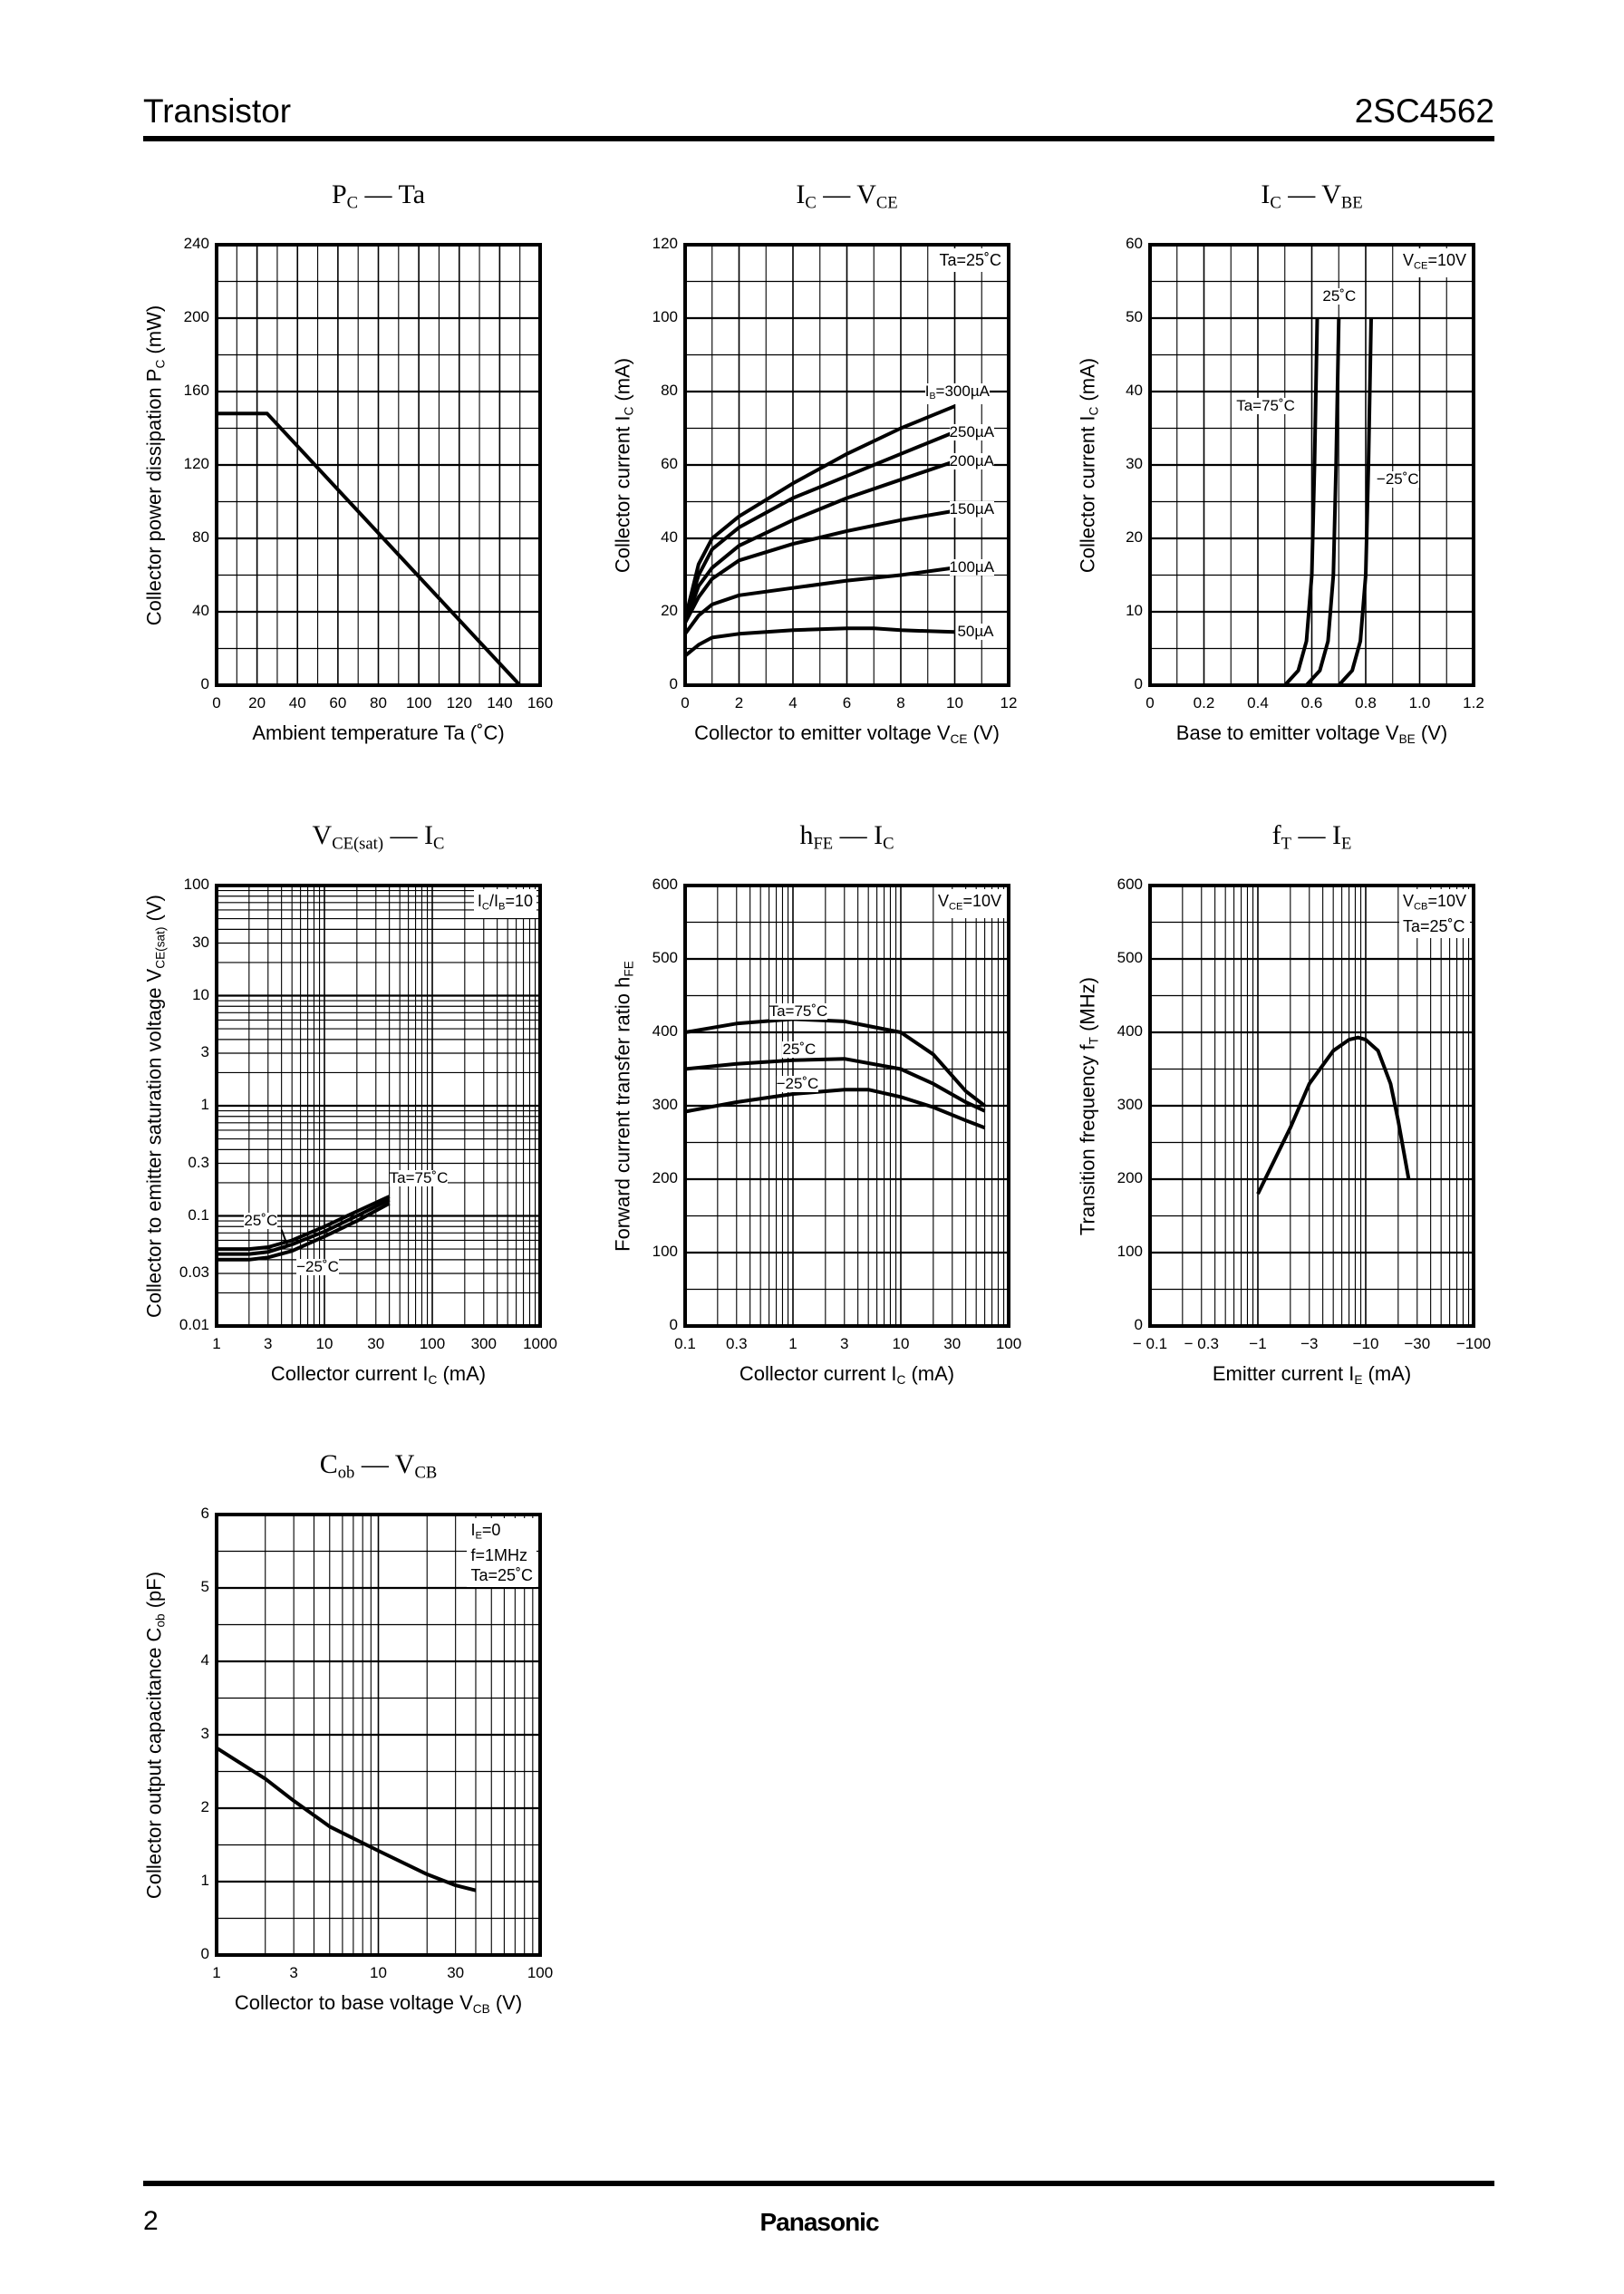 This screenshot has width=1624, height=2294. Describe the element at coordinates (1346, 844) in the screenshot. I see `text-part: E` at that location.